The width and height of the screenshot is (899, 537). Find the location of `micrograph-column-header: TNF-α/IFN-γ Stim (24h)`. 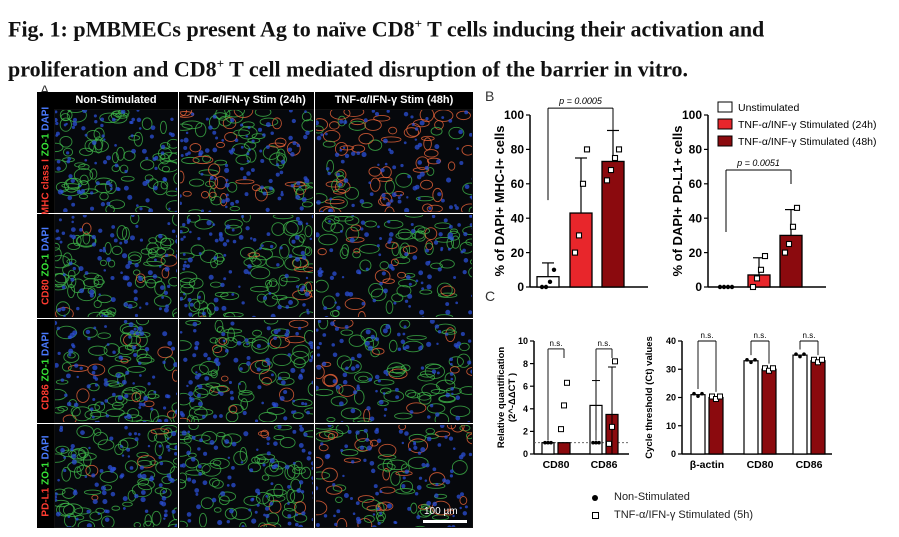

micrograph-column-header: TNF-α/IFN-γ Stim (24h) is located at coordinates (246, 100).